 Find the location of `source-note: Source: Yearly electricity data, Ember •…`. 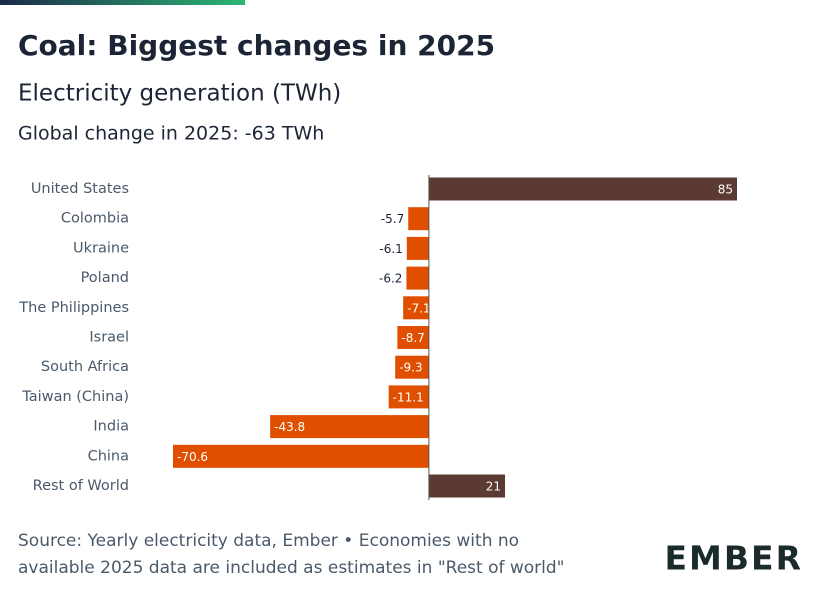

source-note: Source: Yearly electricity data, Ember •… is located at coordinates (268, 541).